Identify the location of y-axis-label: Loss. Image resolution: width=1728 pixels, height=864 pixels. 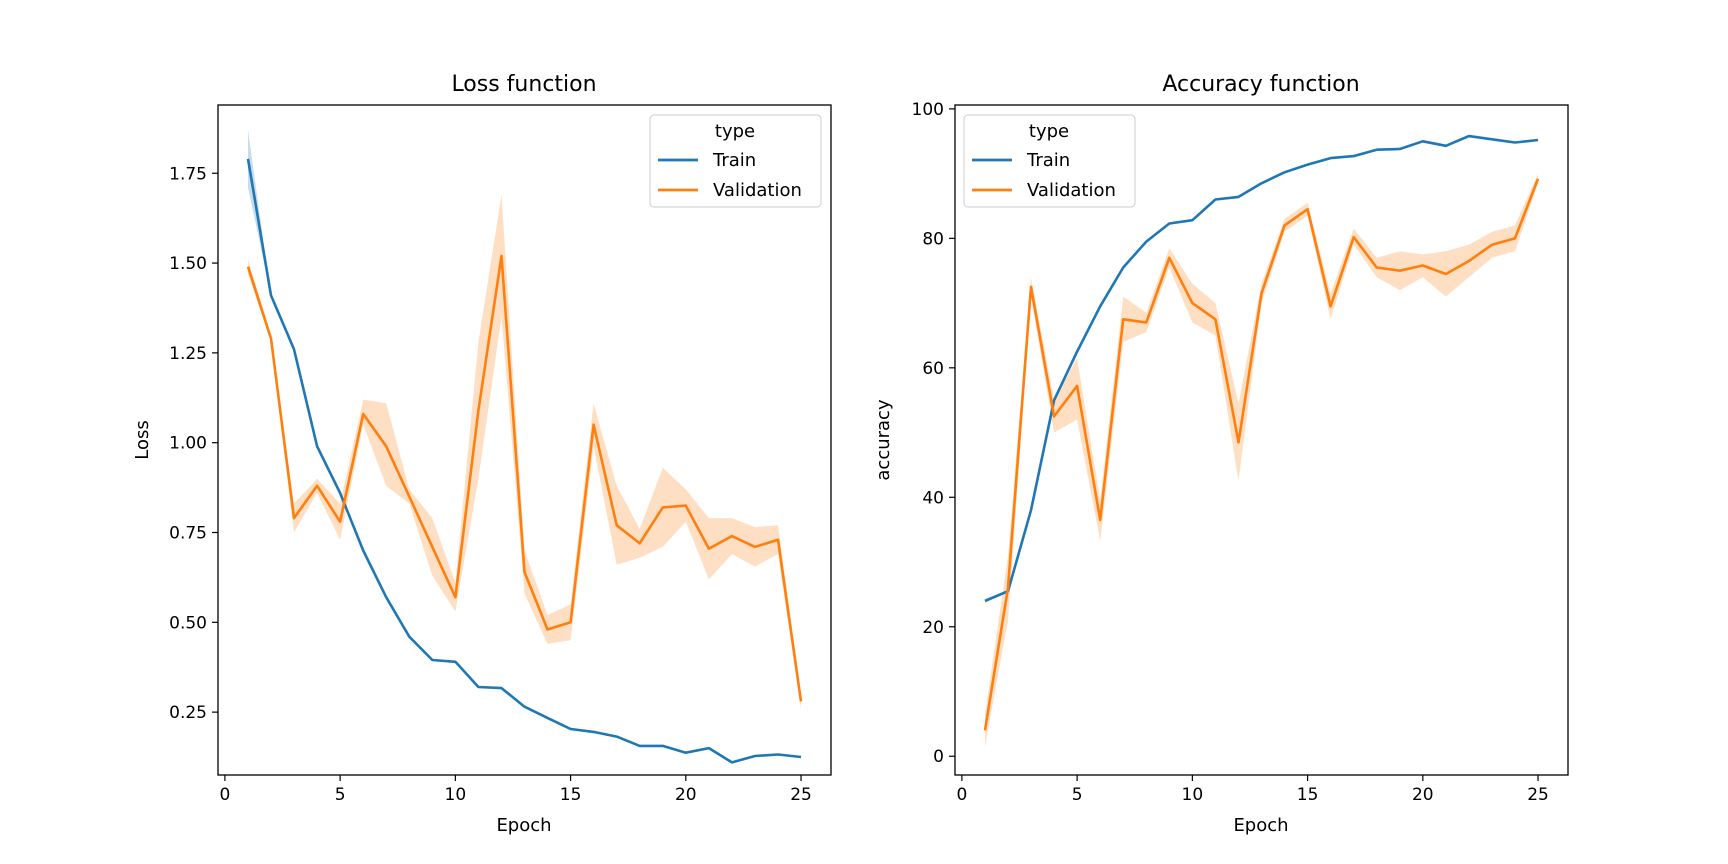
(142, 439).